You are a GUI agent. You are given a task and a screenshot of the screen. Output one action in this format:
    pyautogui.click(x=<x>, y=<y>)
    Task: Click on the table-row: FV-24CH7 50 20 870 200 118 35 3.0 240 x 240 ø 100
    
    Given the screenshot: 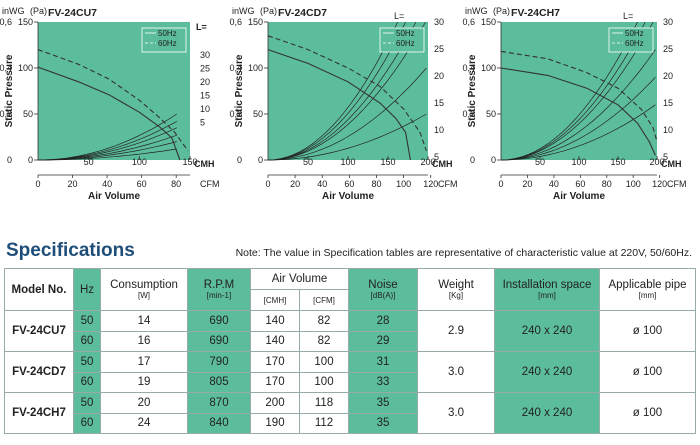 What is the action you would take?
    pyautogui.click(x=350, y=413)
    